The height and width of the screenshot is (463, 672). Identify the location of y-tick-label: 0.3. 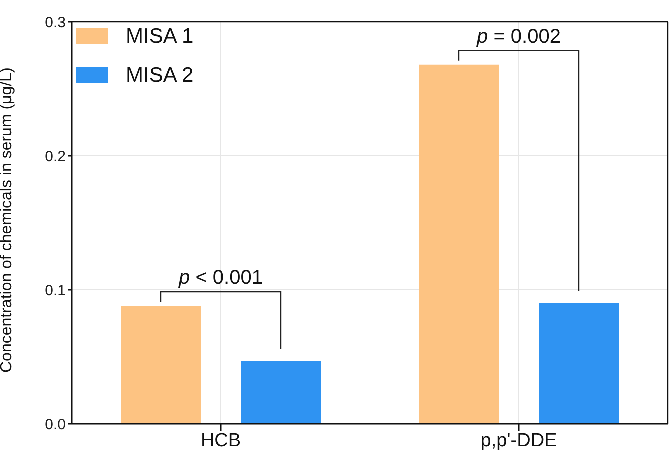
(55, 23).